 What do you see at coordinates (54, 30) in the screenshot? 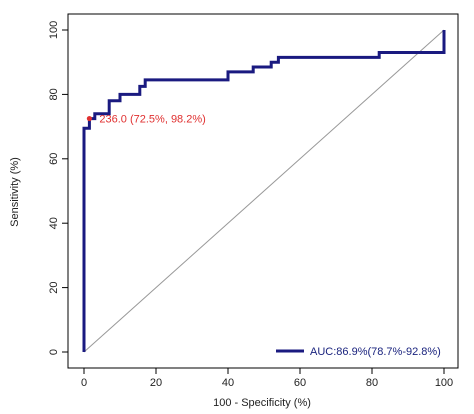
I see `y-tick-label: 100` at bounding box center [54, 30].